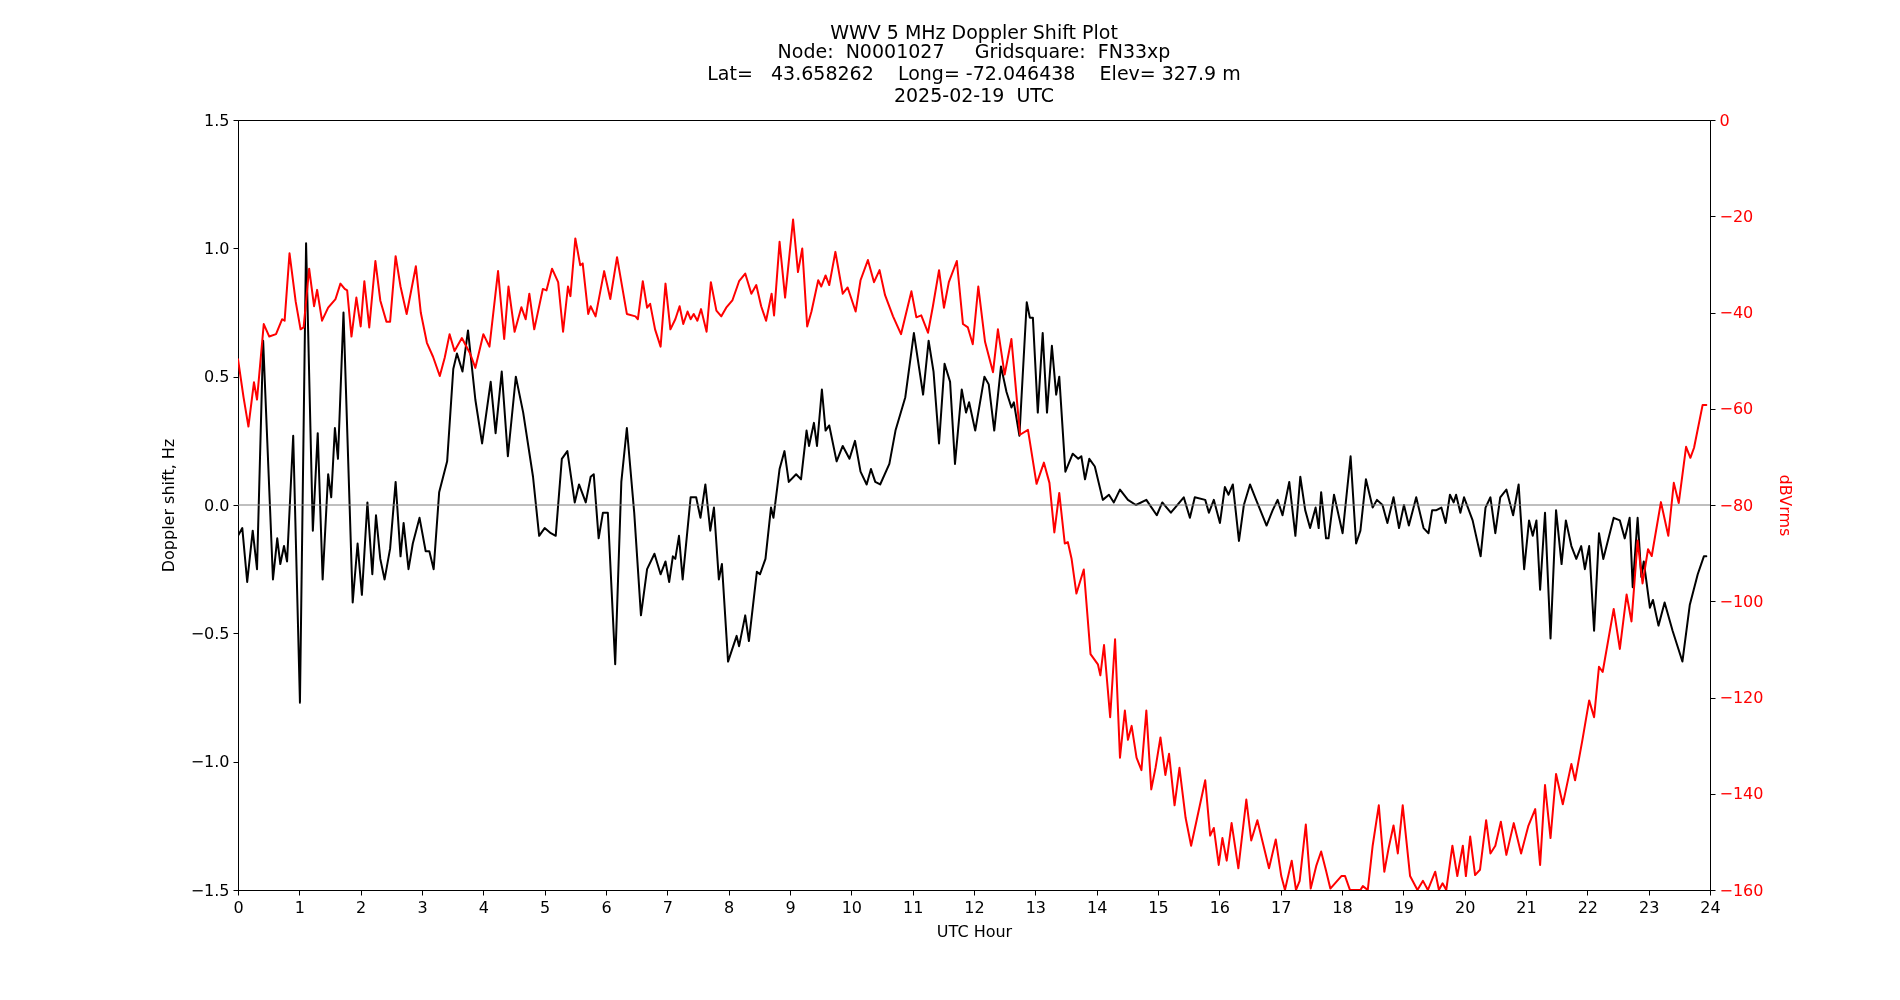 The width and height of the screenshot is (1900, 1000). Describe the element at coordinates (217, 120) in the screenshot. I see `y-tick-label: 1.5` at that location.